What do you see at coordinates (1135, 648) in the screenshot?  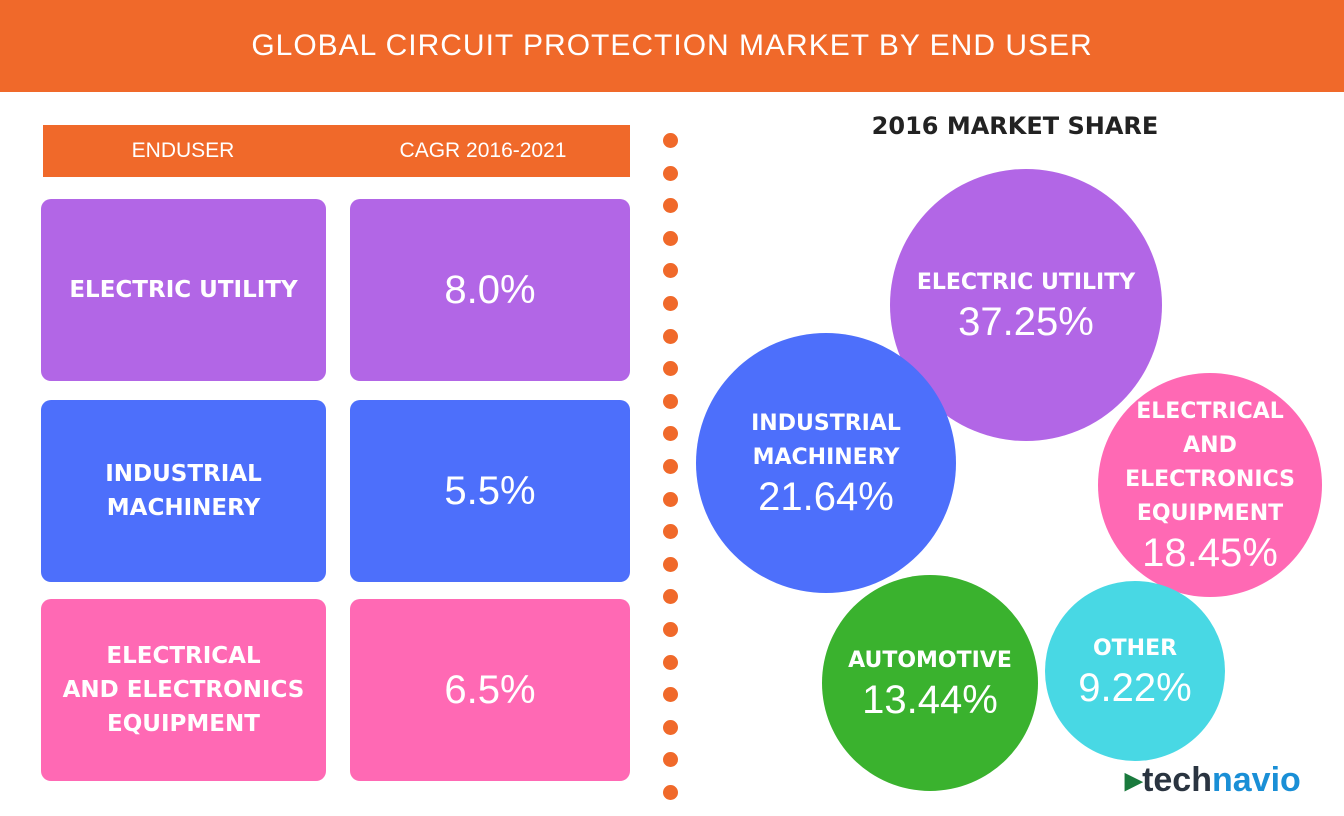 I see `bubble-label: OTHER` at bounding box center [1135, 648].